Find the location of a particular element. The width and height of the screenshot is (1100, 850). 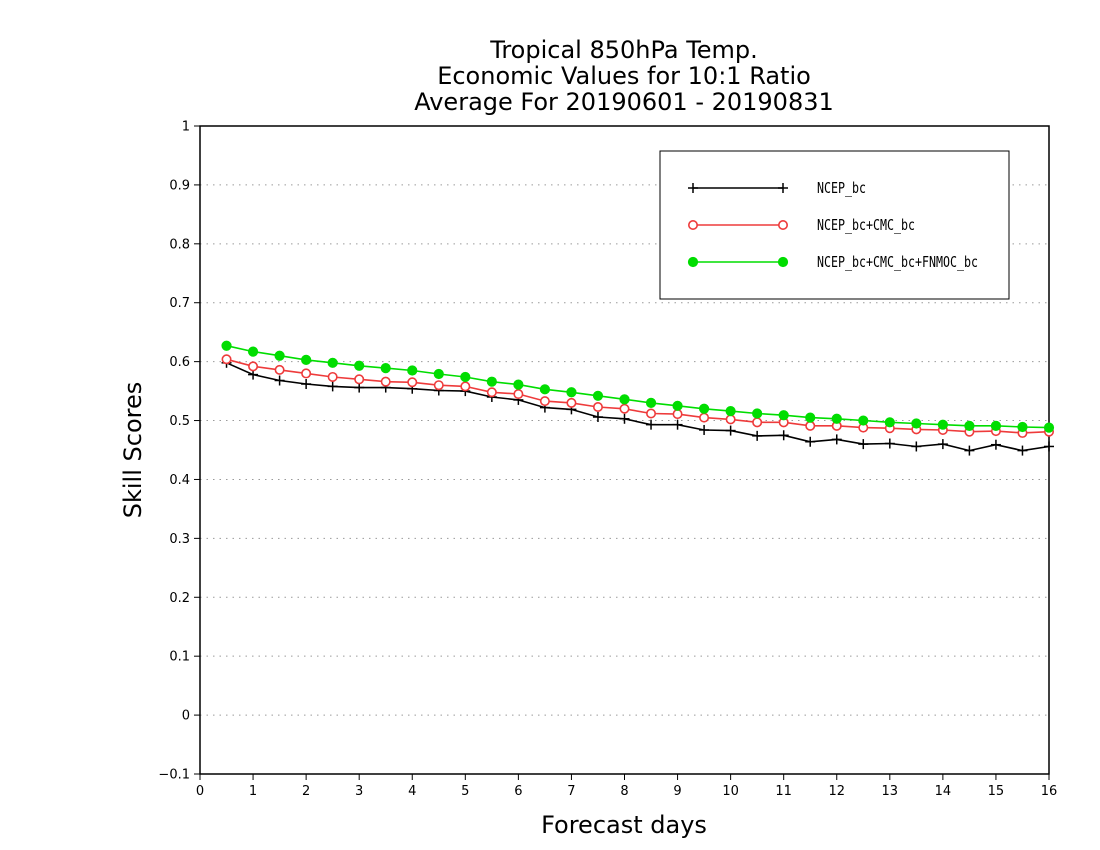

x-tick-label: 16 is located at coordinates (1049, 791).